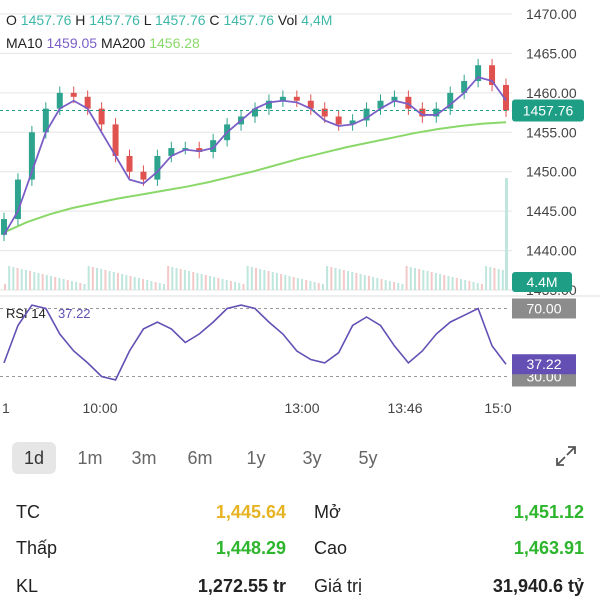 This screenshot has height=602, width=600. What do you see at coordinates (538, 586) in the screenshot?
I see `stat-value: 31,940.6 tỷ` at bounding box center [538, 586].